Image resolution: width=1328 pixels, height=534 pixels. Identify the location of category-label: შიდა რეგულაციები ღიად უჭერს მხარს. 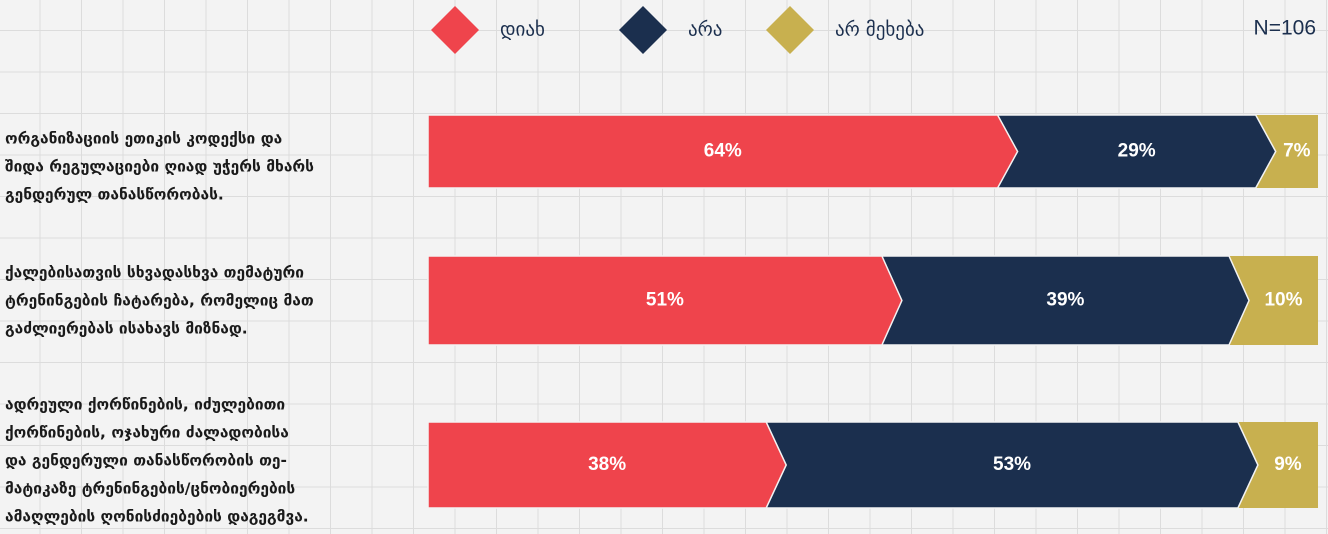
(159, 167).